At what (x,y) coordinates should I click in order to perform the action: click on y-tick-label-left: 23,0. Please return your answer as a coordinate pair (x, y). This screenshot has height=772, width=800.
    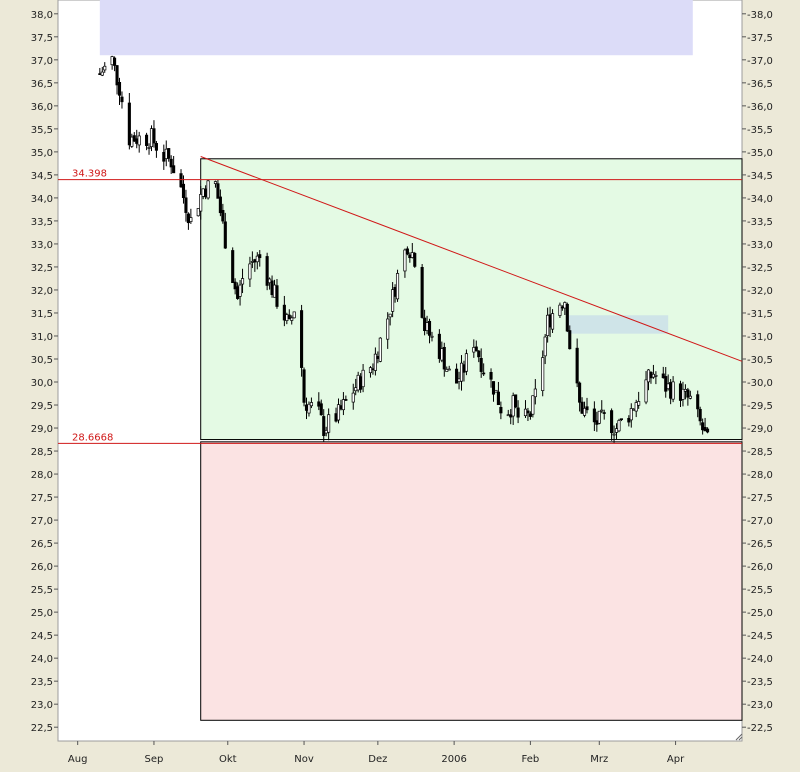
    Looking at the image, I should click on (42, 705).